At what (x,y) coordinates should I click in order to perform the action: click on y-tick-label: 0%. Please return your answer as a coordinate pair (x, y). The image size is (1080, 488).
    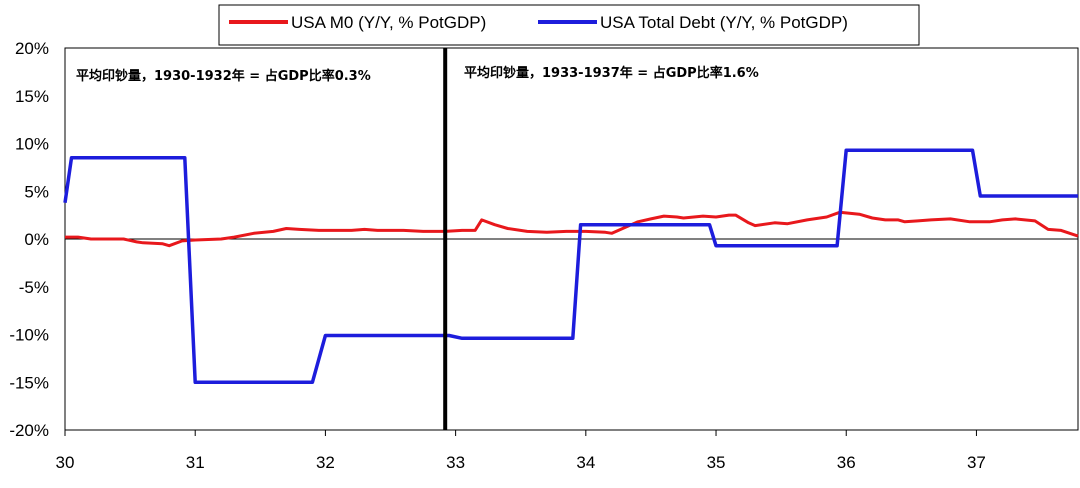
    Looking at the image, I should click on (36, 239).